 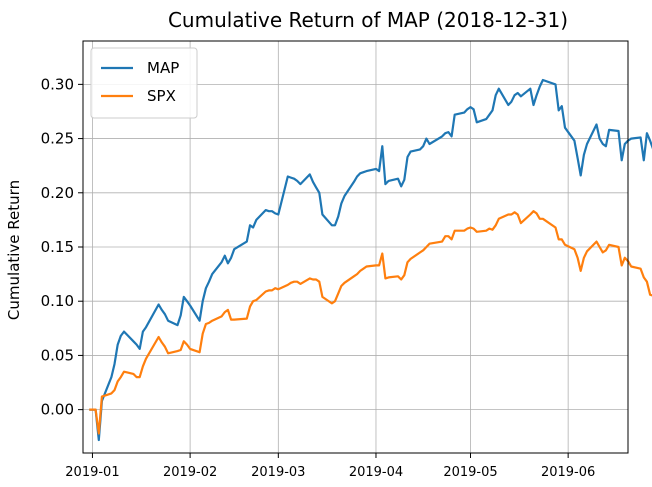 I want to click on legend: MAP SPX, so click(x=144, y=83).